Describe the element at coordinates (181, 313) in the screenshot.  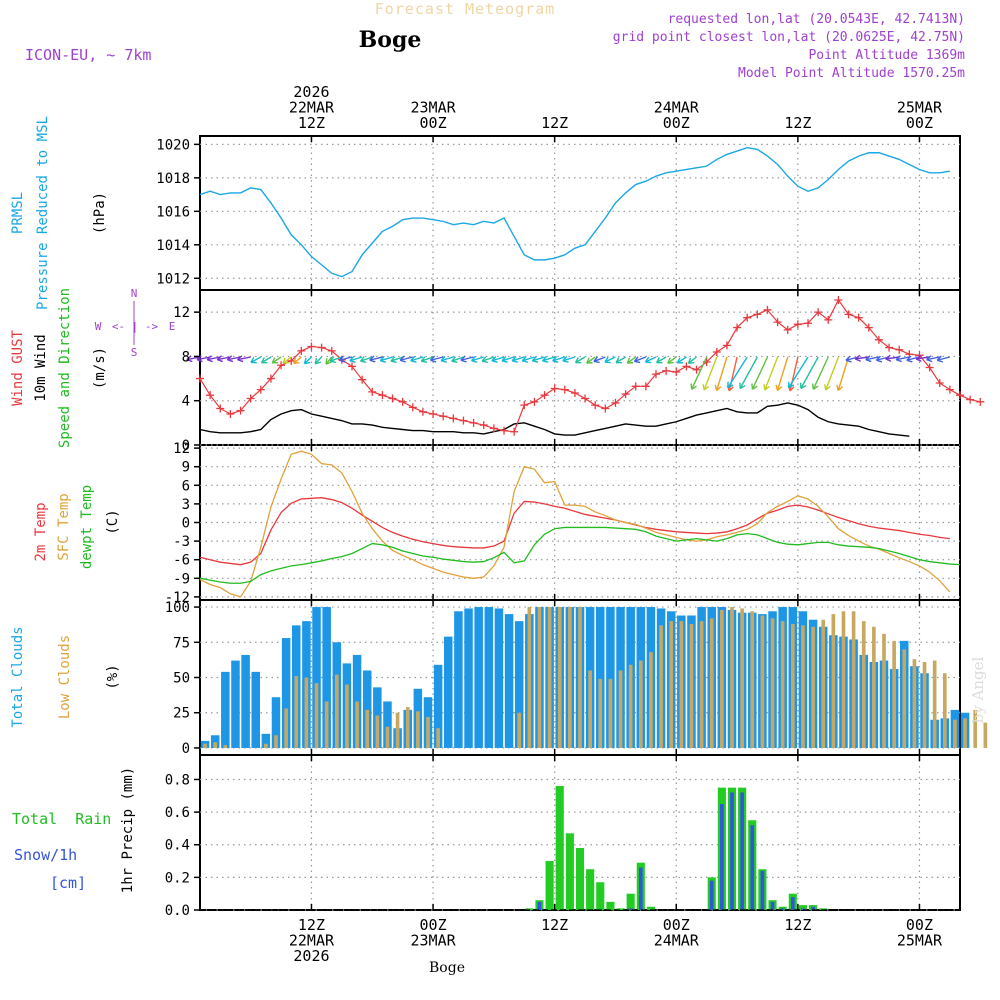
I see `y-tick-label: 12` at that location.